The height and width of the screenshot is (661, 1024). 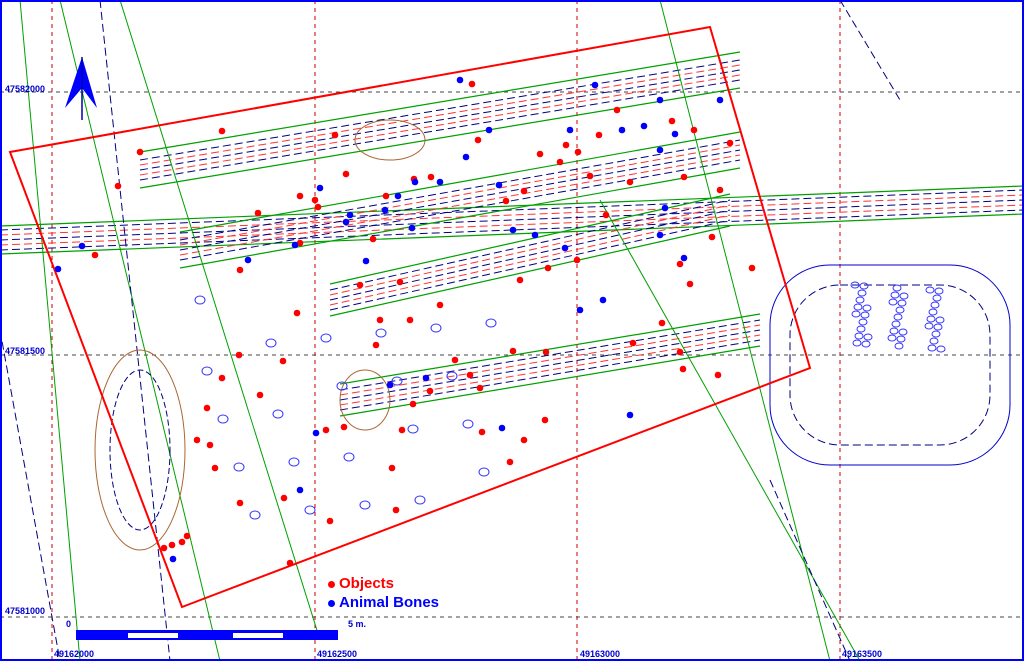 What do you see at coordinates (331, 584) in the screenshot?
I see `red-dot-icon` at bounding box center [331, 584].